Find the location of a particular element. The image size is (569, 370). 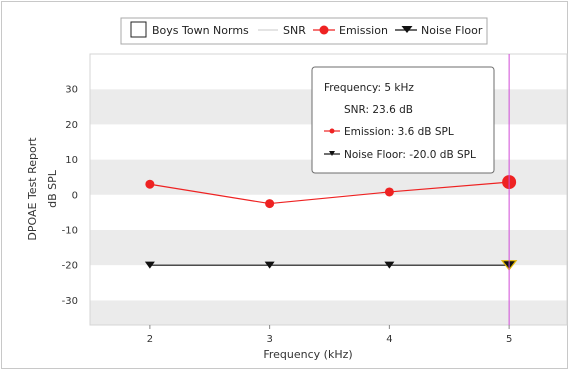

x-axis: 2 3 4 5 is located at coordinates (329, 335).